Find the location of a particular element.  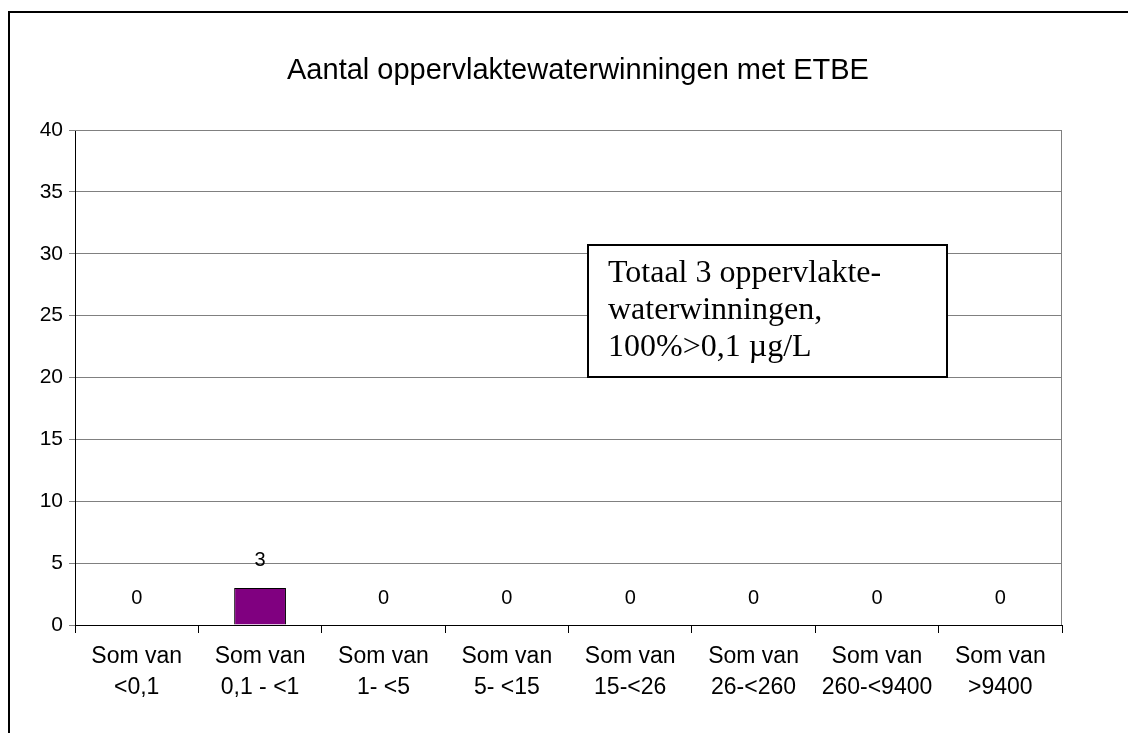

y-tick-label: 0 is located at coordinates (57, 623).